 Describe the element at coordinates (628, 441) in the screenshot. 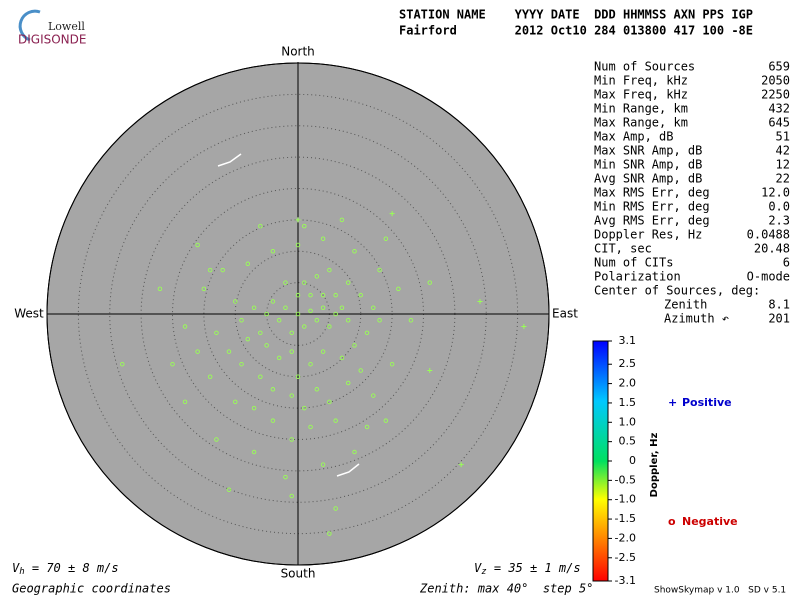

I see `colorbar-tick-label: 0.5` at that location.